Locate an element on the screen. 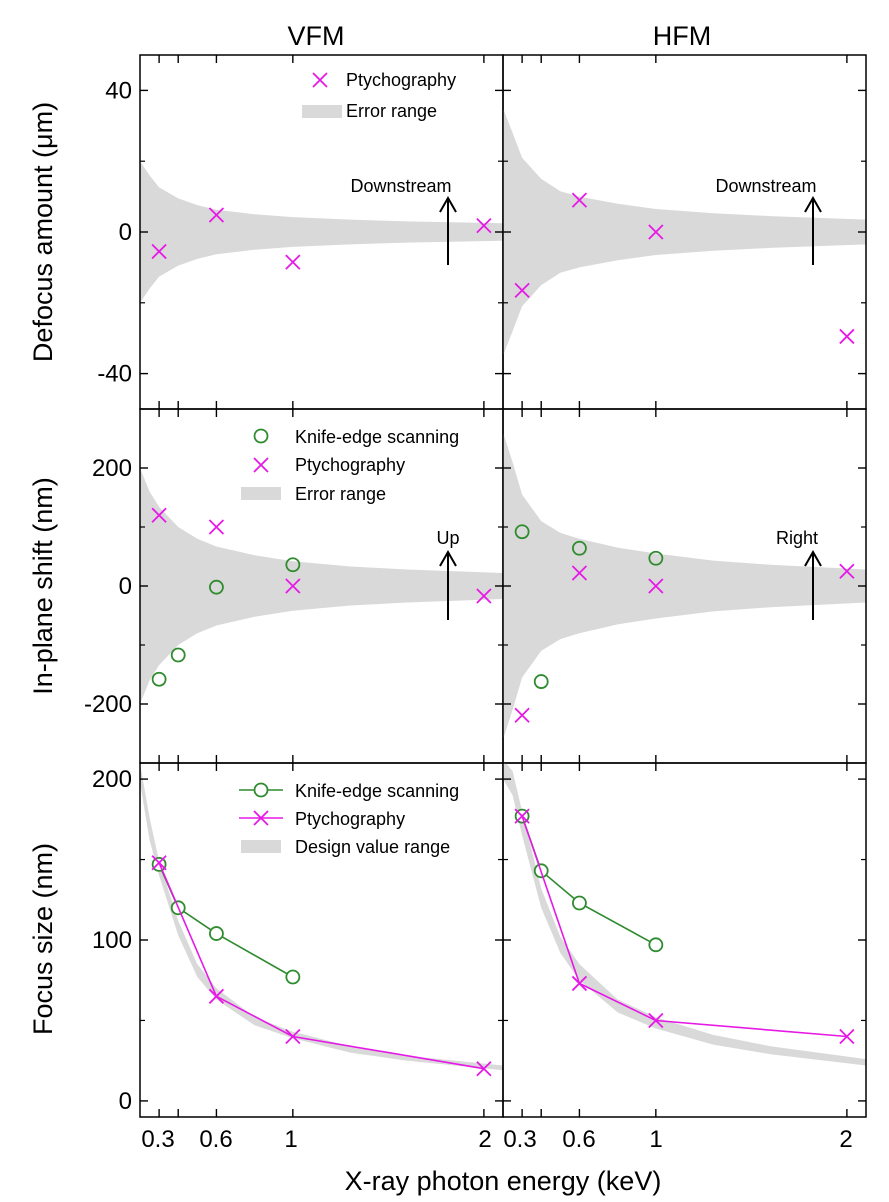 The height and width of the screenshot is (1202, 889). x-tick-label-hfm-0.3: 0.3 is located at coordinates (519, 1139).